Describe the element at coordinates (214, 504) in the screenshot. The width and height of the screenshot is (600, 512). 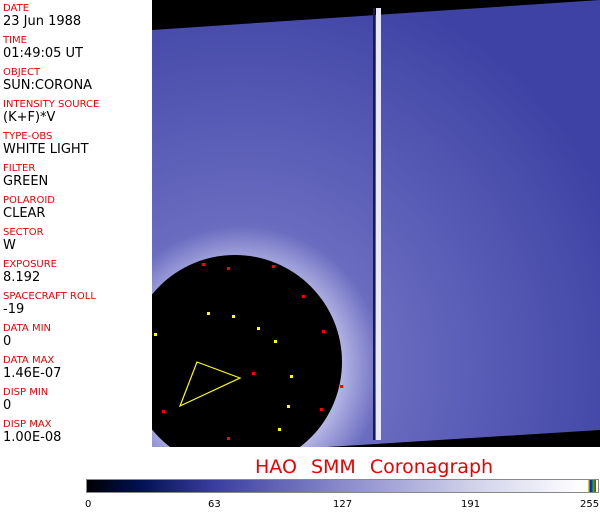
I see `colorbar-tick: 63` at that location.